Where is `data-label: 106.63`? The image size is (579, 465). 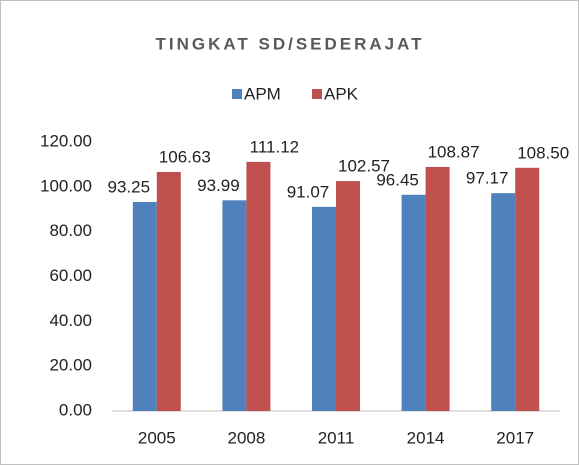
data-label: 106.63 is located at coordinates (185, 156).